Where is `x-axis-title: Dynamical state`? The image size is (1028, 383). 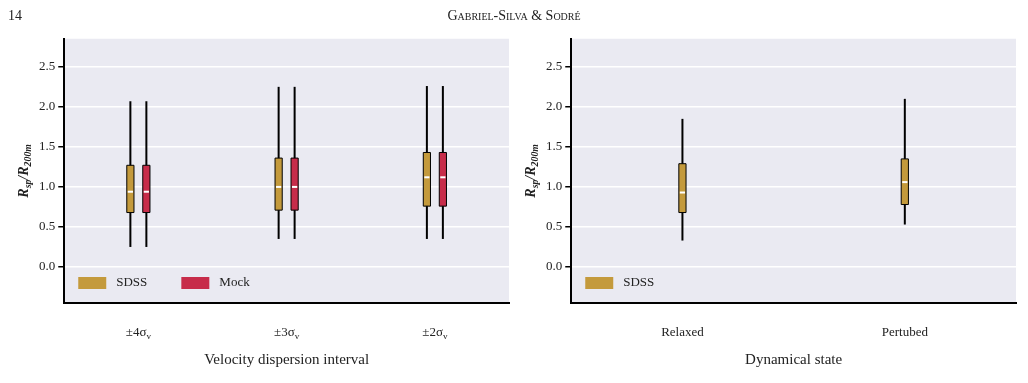
x-axis-title: Dynamical state is located at coordinates (794, 358).